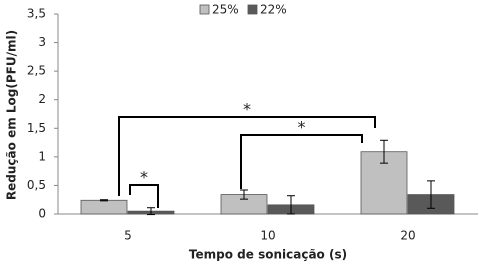  Describe the element at coordinates (36, 185) in the screenshot. I see `y-tick-label: 0,5` at that location.